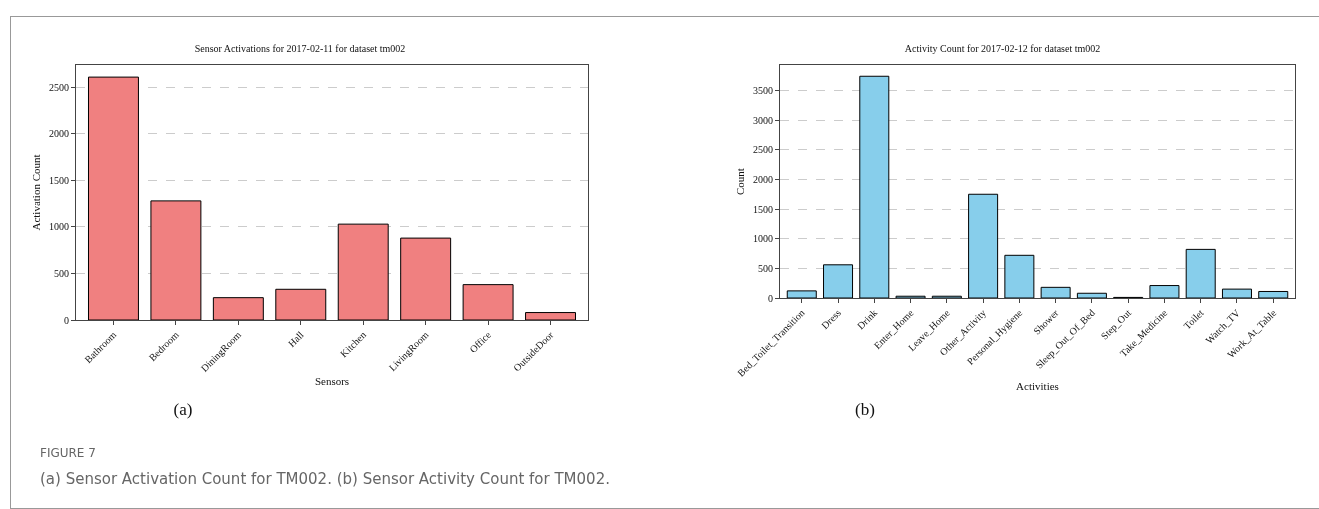 This screenshot has height=509, width=1319. What do you see at coordinates (332, 381) in the screenshot?
I see `x-axis-title: Sensors` at bounding box center [332, 381].